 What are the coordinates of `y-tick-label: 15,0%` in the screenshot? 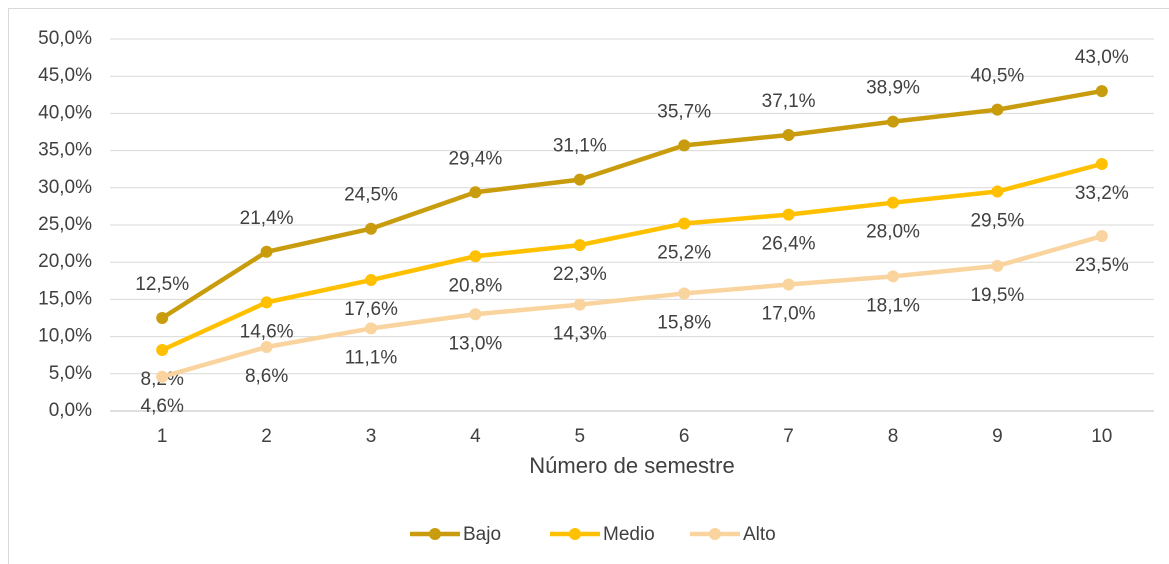 It's located at (65, 298).